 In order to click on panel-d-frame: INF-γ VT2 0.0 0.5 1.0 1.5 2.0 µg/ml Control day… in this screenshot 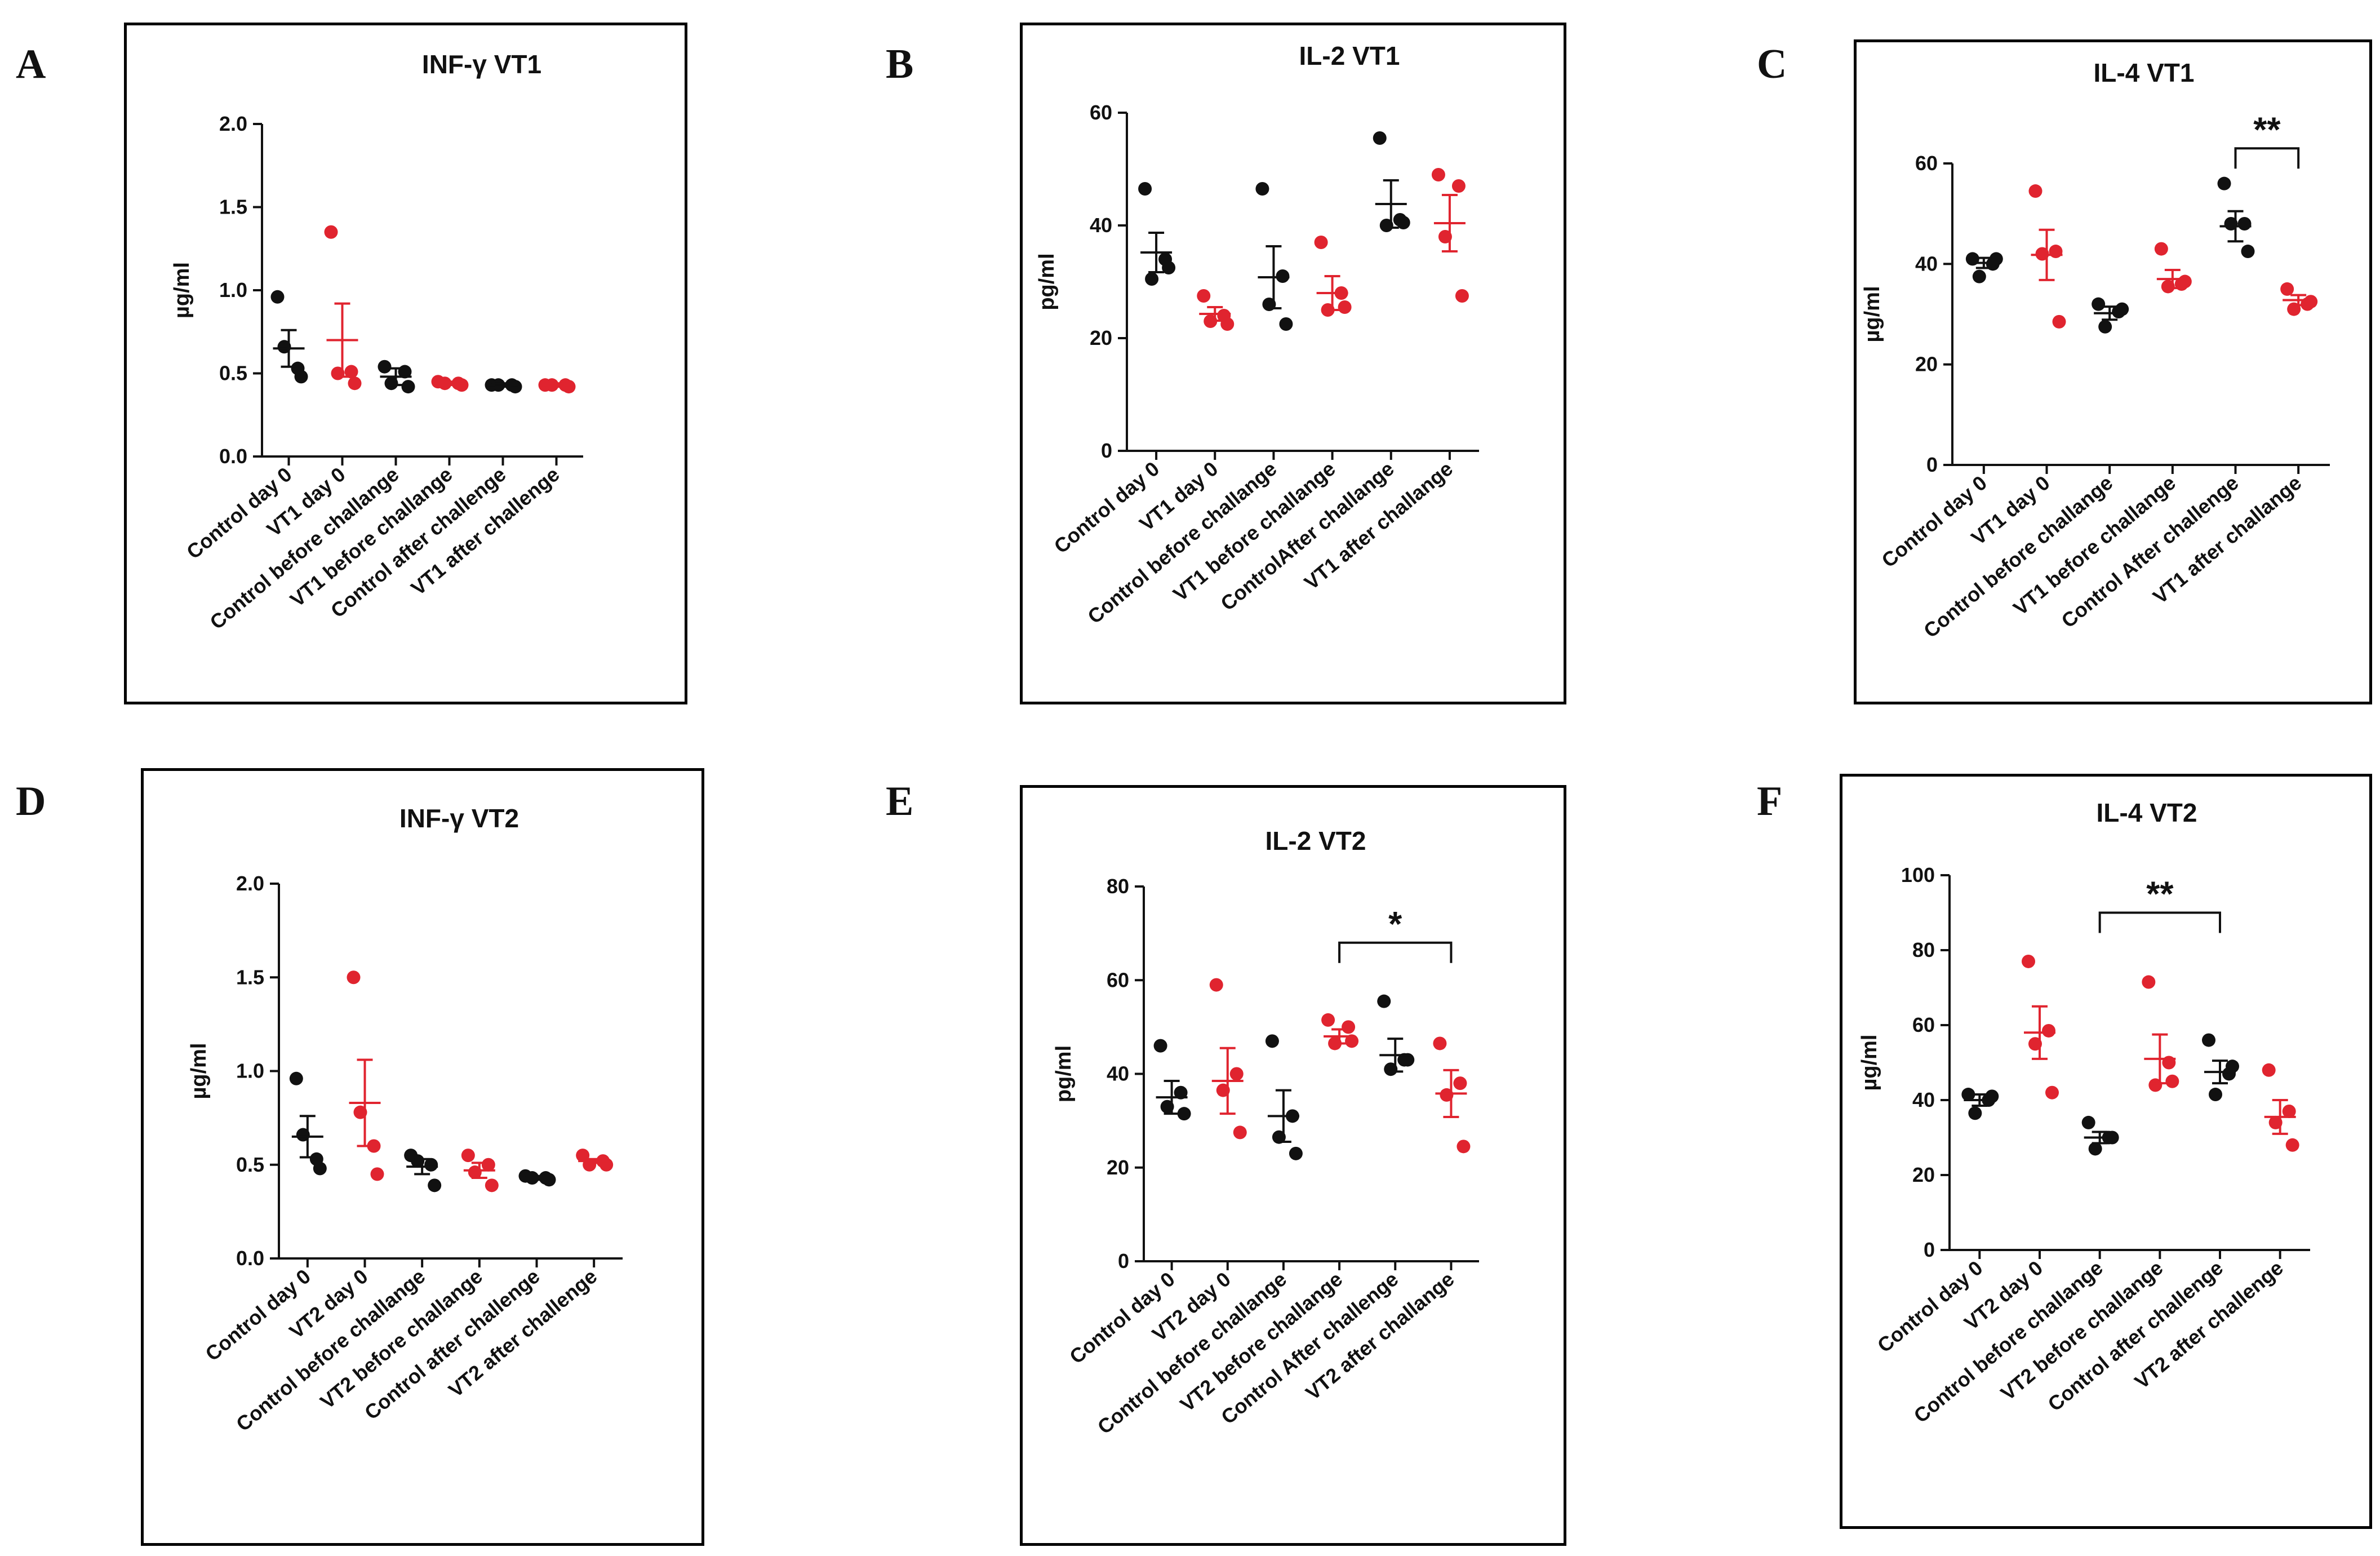, I will do `click(422, 1157)`.